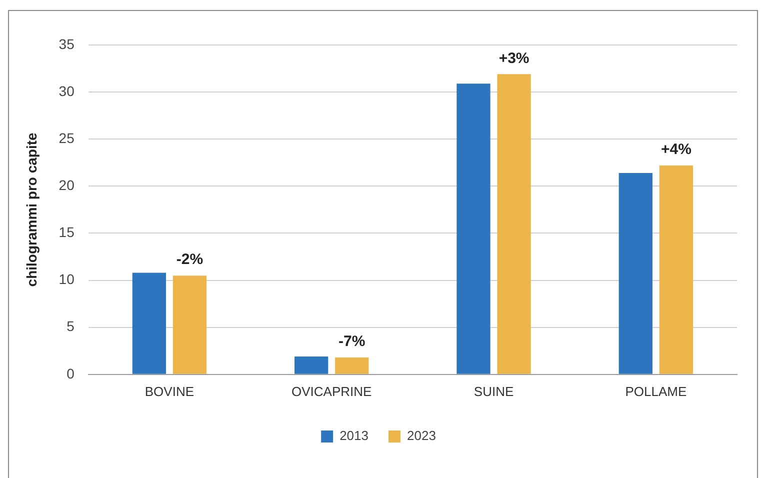 The height and width of the screenshot is (478, 767). What do you see at coordinates (31, 209) in the screenshot?
I see `y-axis-title: chilogrammi pro capite` at bounding box center [31, 209].